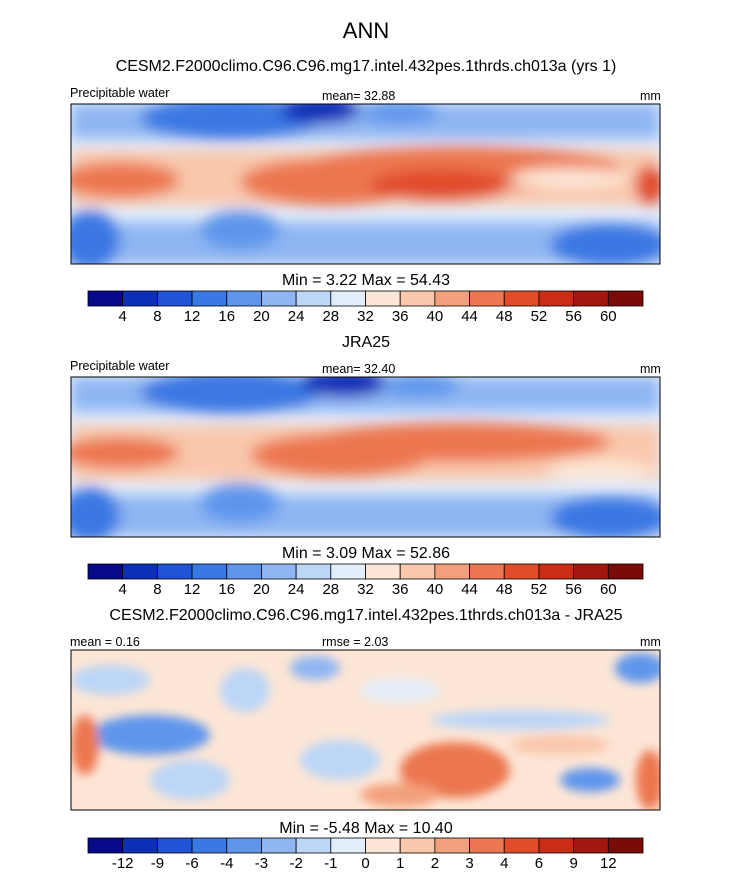  I want to click on colorbar-2-tick-label: 56, so click(573, 589).